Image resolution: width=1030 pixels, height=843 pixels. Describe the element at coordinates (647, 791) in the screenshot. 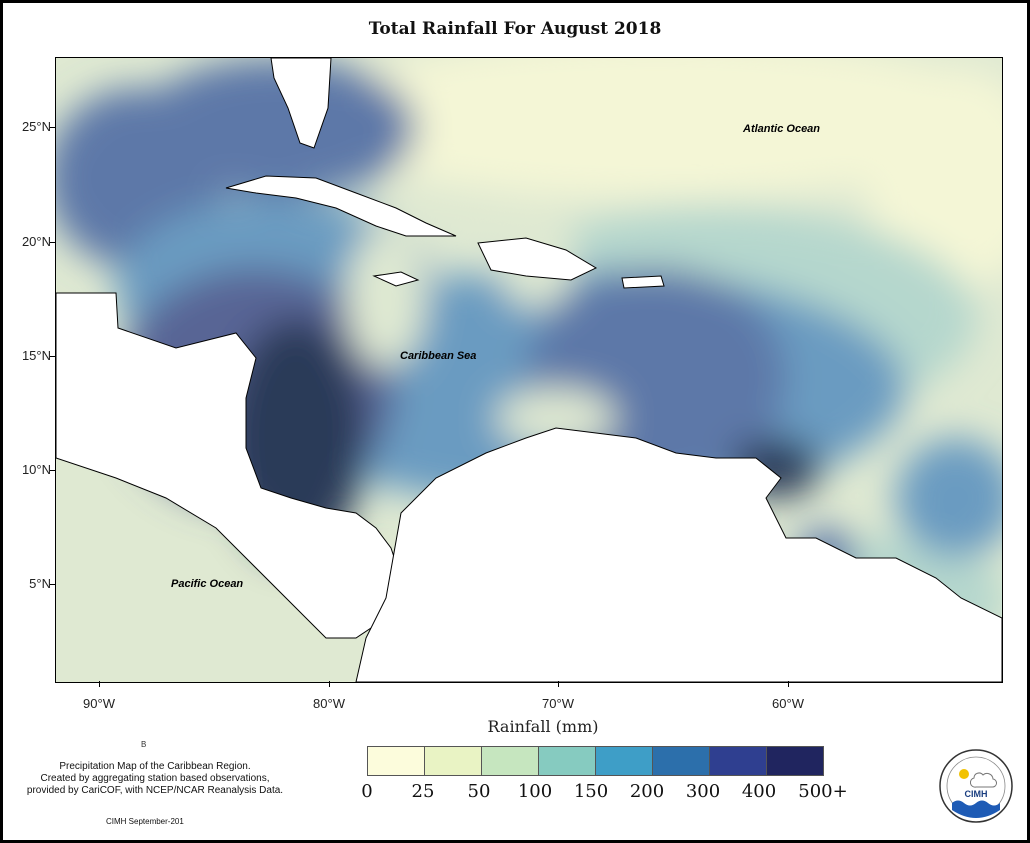

I see `legend-label: 200` at that location.